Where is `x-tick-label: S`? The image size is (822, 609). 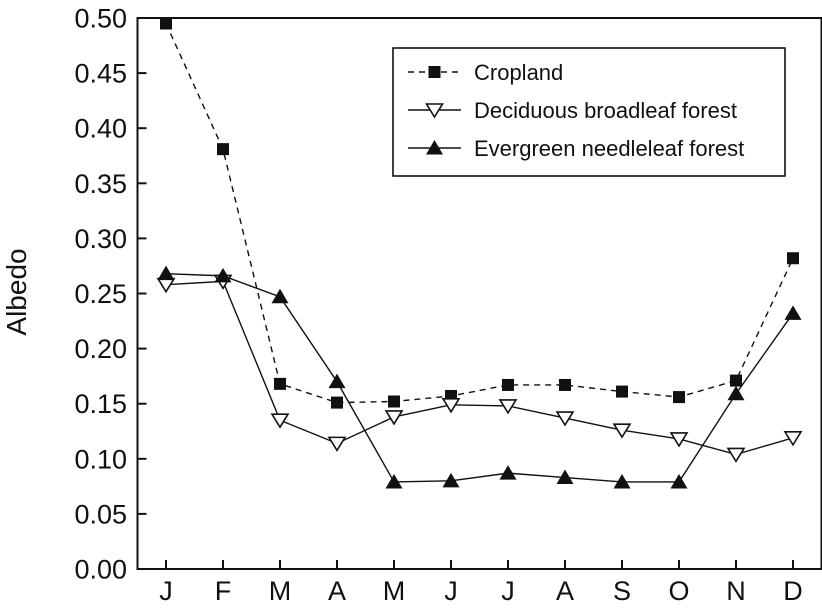 x-tick-label: S is located at coordinates (622, 591).